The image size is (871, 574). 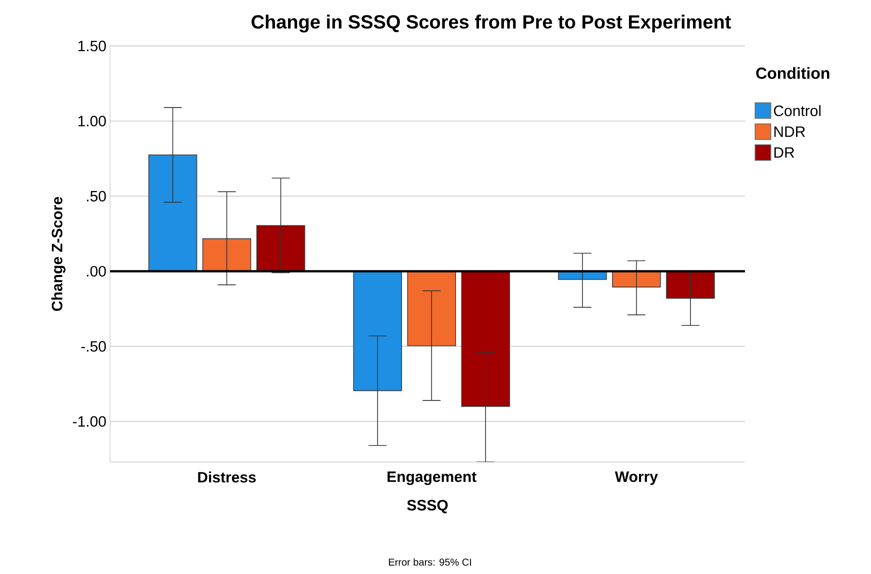 I want to click on y-tick-label: 1.00, so click(x=92, y=121).